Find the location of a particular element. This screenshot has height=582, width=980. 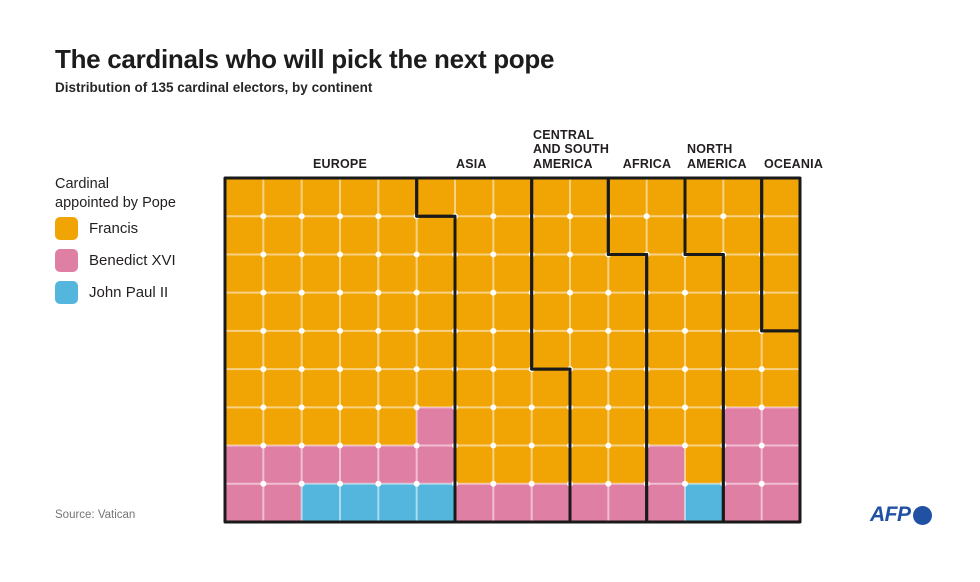

continent-label-africa: AFRICA is located at coordinates (647, 163).